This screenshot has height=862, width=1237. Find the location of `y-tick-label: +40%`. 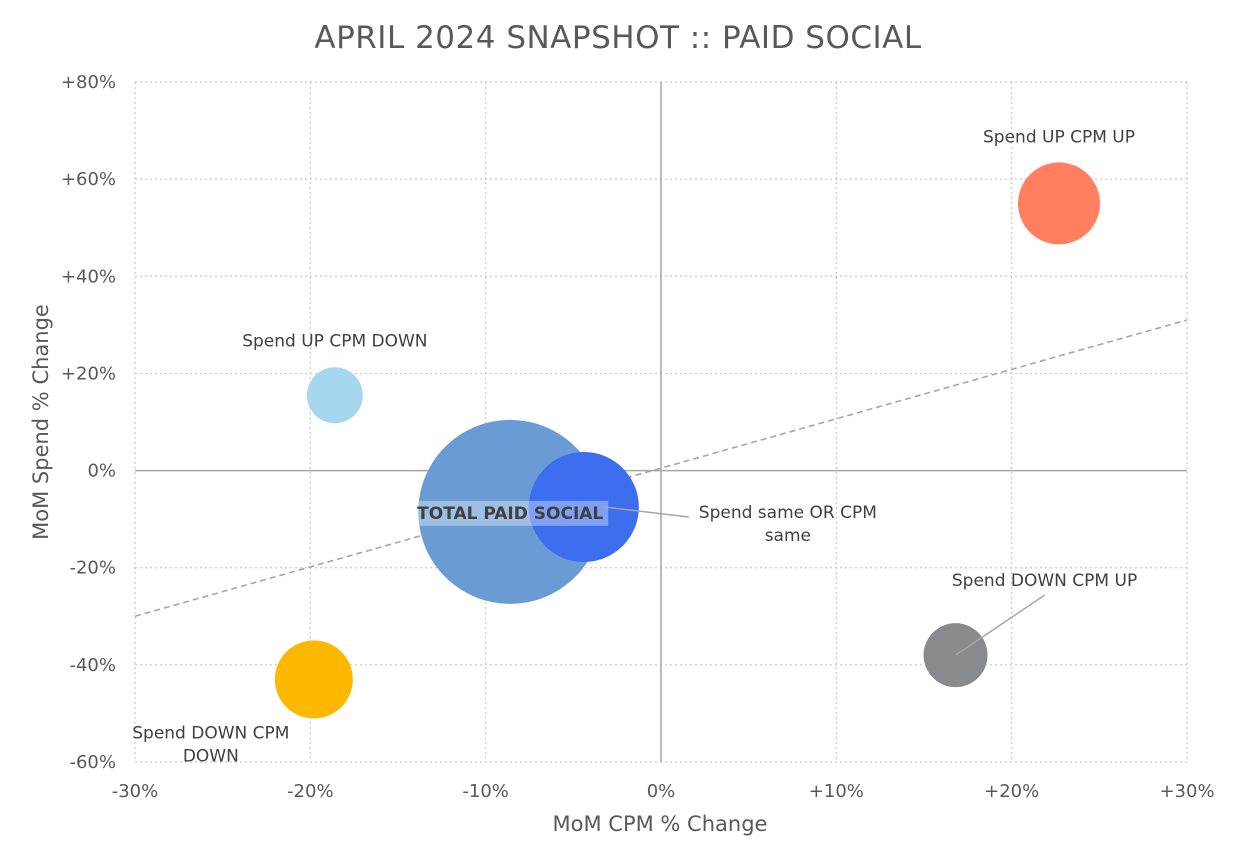

y-tick-label: +40% is located at coordinates (88, 276).